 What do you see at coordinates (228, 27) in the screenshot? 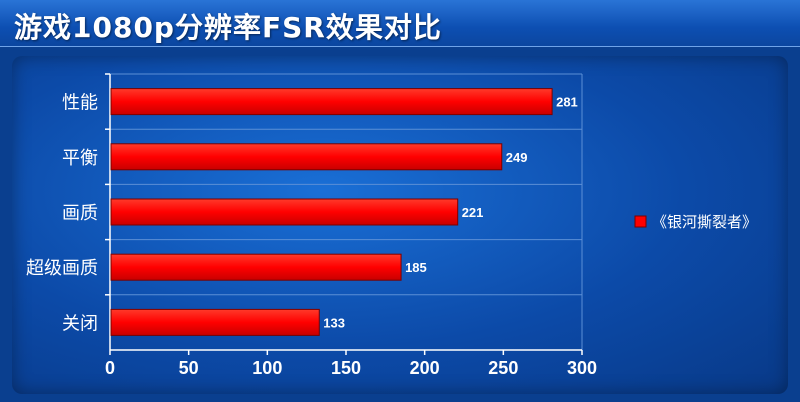
I see `chart-title: 游戏1080p分辨率FSR效果对比` at bounding box center [228, 27].